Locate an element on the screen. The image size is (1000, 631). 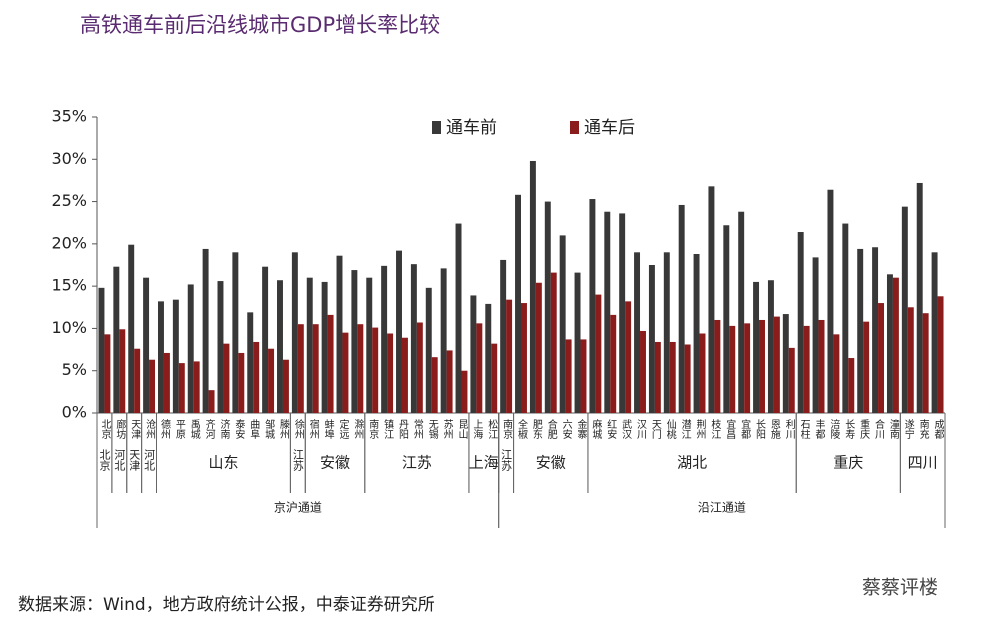
x-tick-label: 松江 is located at coordinates (492, 428).